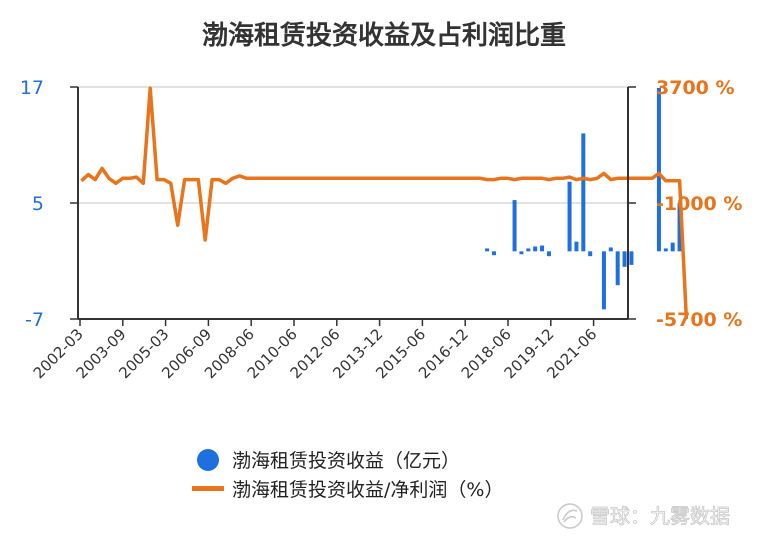 The image size is (768, 540). I want to click on legend-bar-marker, so click(208, 460).